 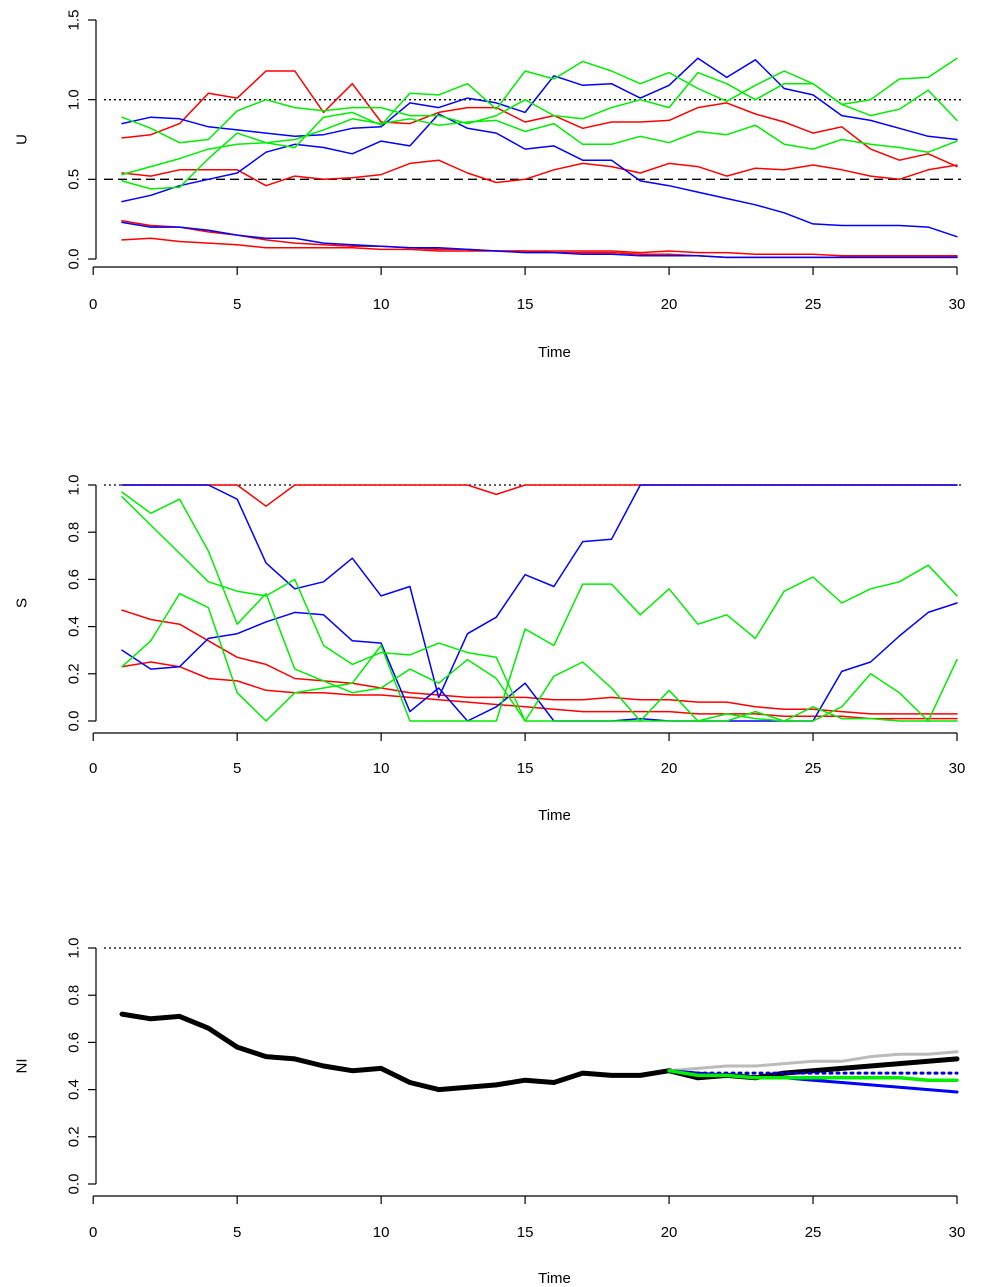 I want to click on y-axis-title: NI, so click(x=22, y=1066).